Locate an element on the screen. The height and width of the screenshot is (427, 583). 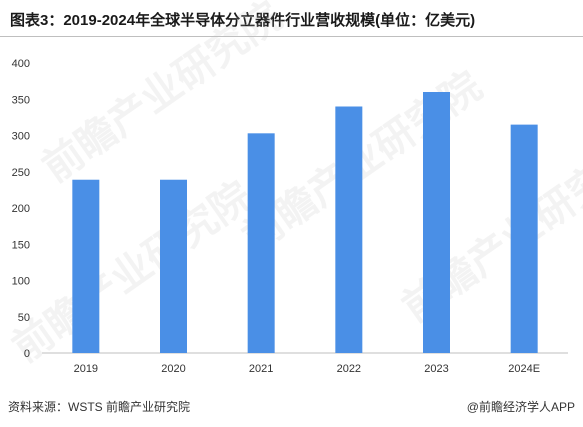
y-tick-label: 150 is located at coordinates (21, 245).